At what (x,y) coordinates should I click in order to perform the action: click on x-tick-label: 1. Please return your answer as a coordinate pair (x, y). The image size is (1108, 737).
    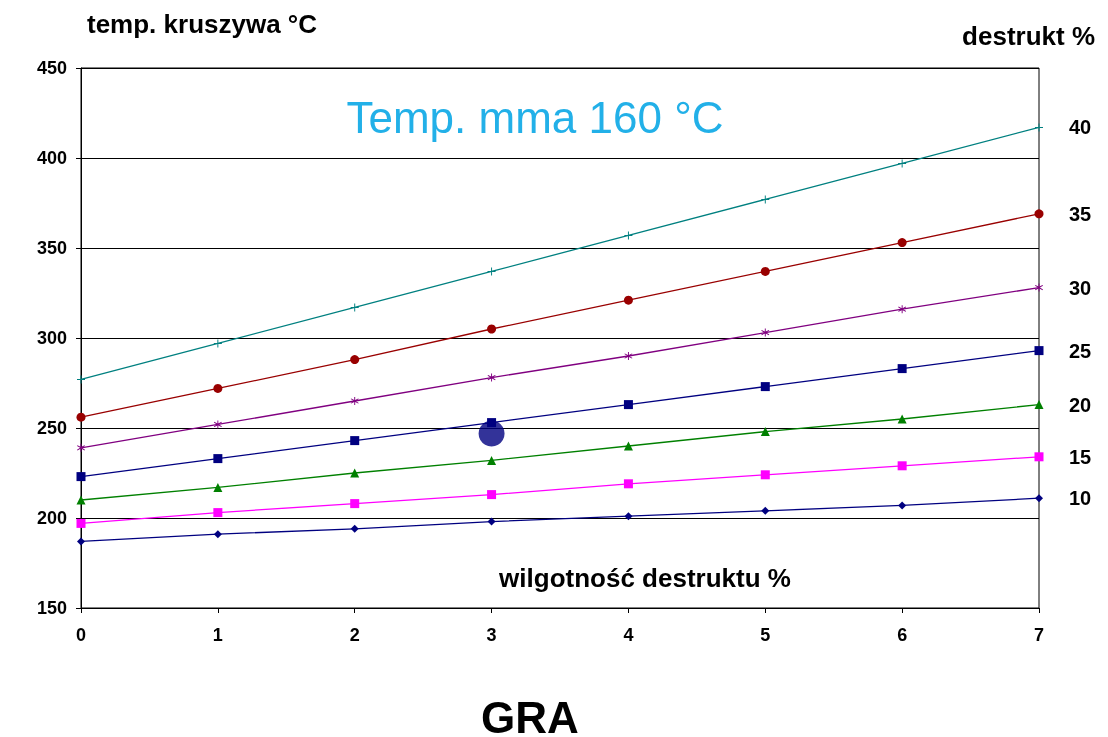
    Looking at the image, I should click on (217, 635).